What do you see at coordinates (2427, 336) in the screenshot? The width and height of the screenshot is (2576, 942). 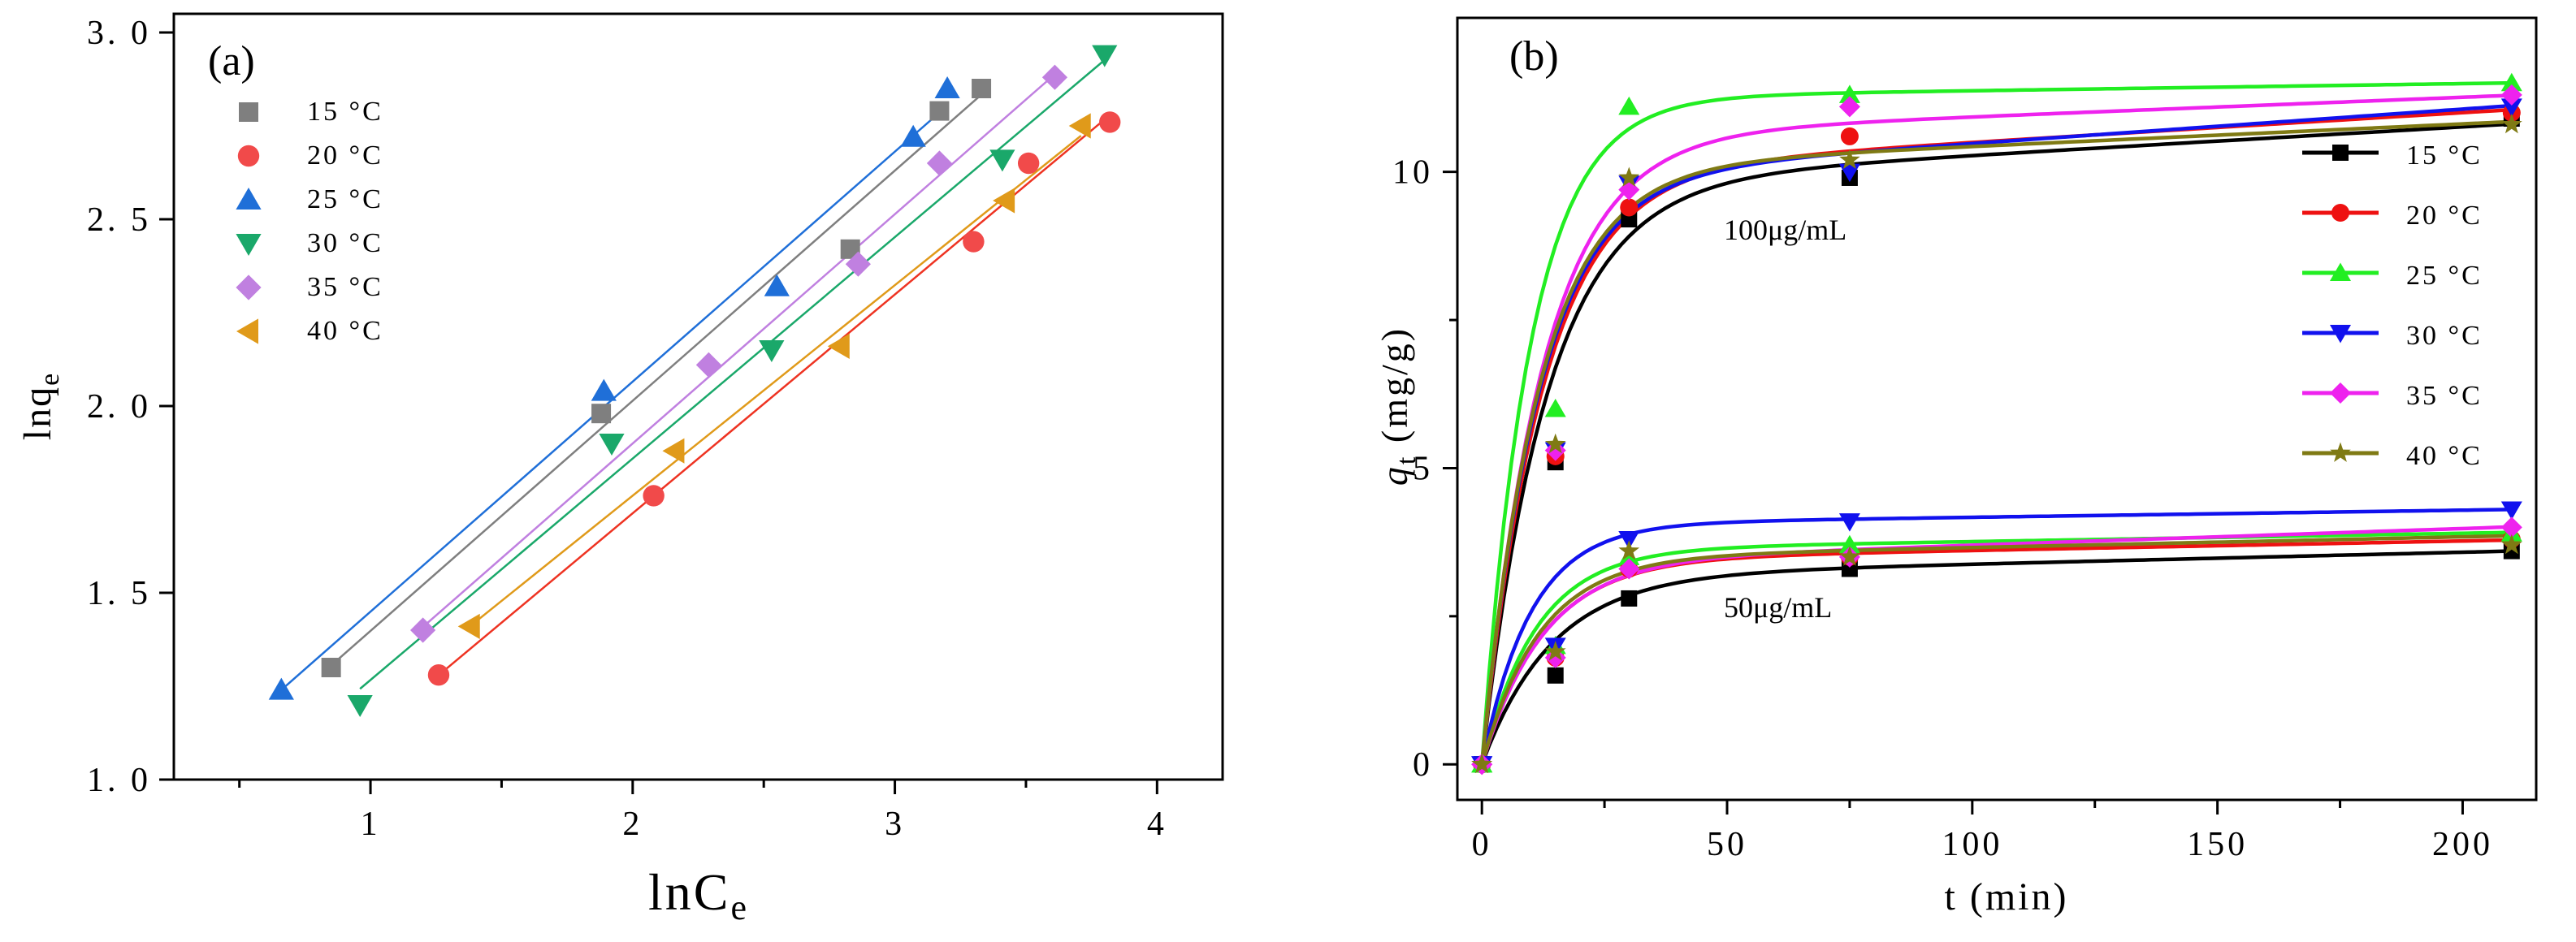 I see `legend-temp: 30` at bounding box center [2427, 336].